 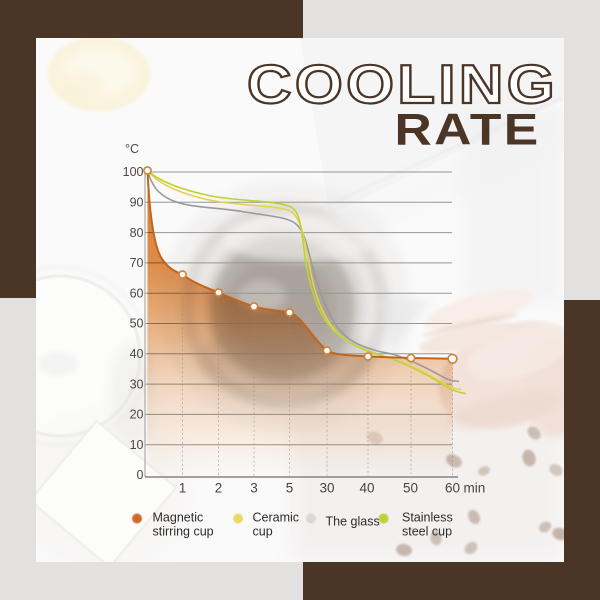 What do you see at coordinates (137, 233) in the screenshot?
I see `svg-text: 80` at bounding box center [137, 233].